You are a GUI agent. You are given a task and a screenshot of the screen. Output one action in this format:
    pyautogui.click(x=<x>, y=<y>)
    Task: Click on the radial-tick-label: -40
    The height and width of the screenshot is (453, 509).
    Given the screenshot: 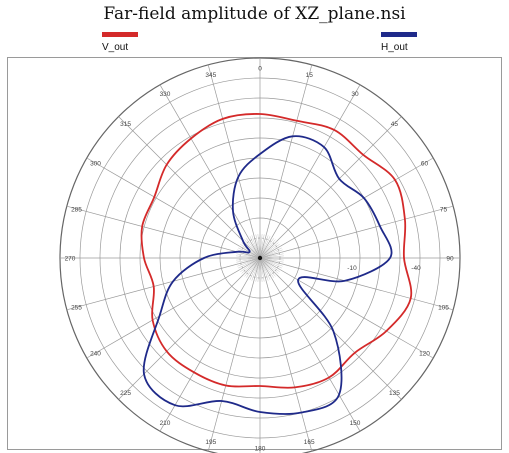 What is the action you would take?
    pyautogui.click(x=416, y=268)
    